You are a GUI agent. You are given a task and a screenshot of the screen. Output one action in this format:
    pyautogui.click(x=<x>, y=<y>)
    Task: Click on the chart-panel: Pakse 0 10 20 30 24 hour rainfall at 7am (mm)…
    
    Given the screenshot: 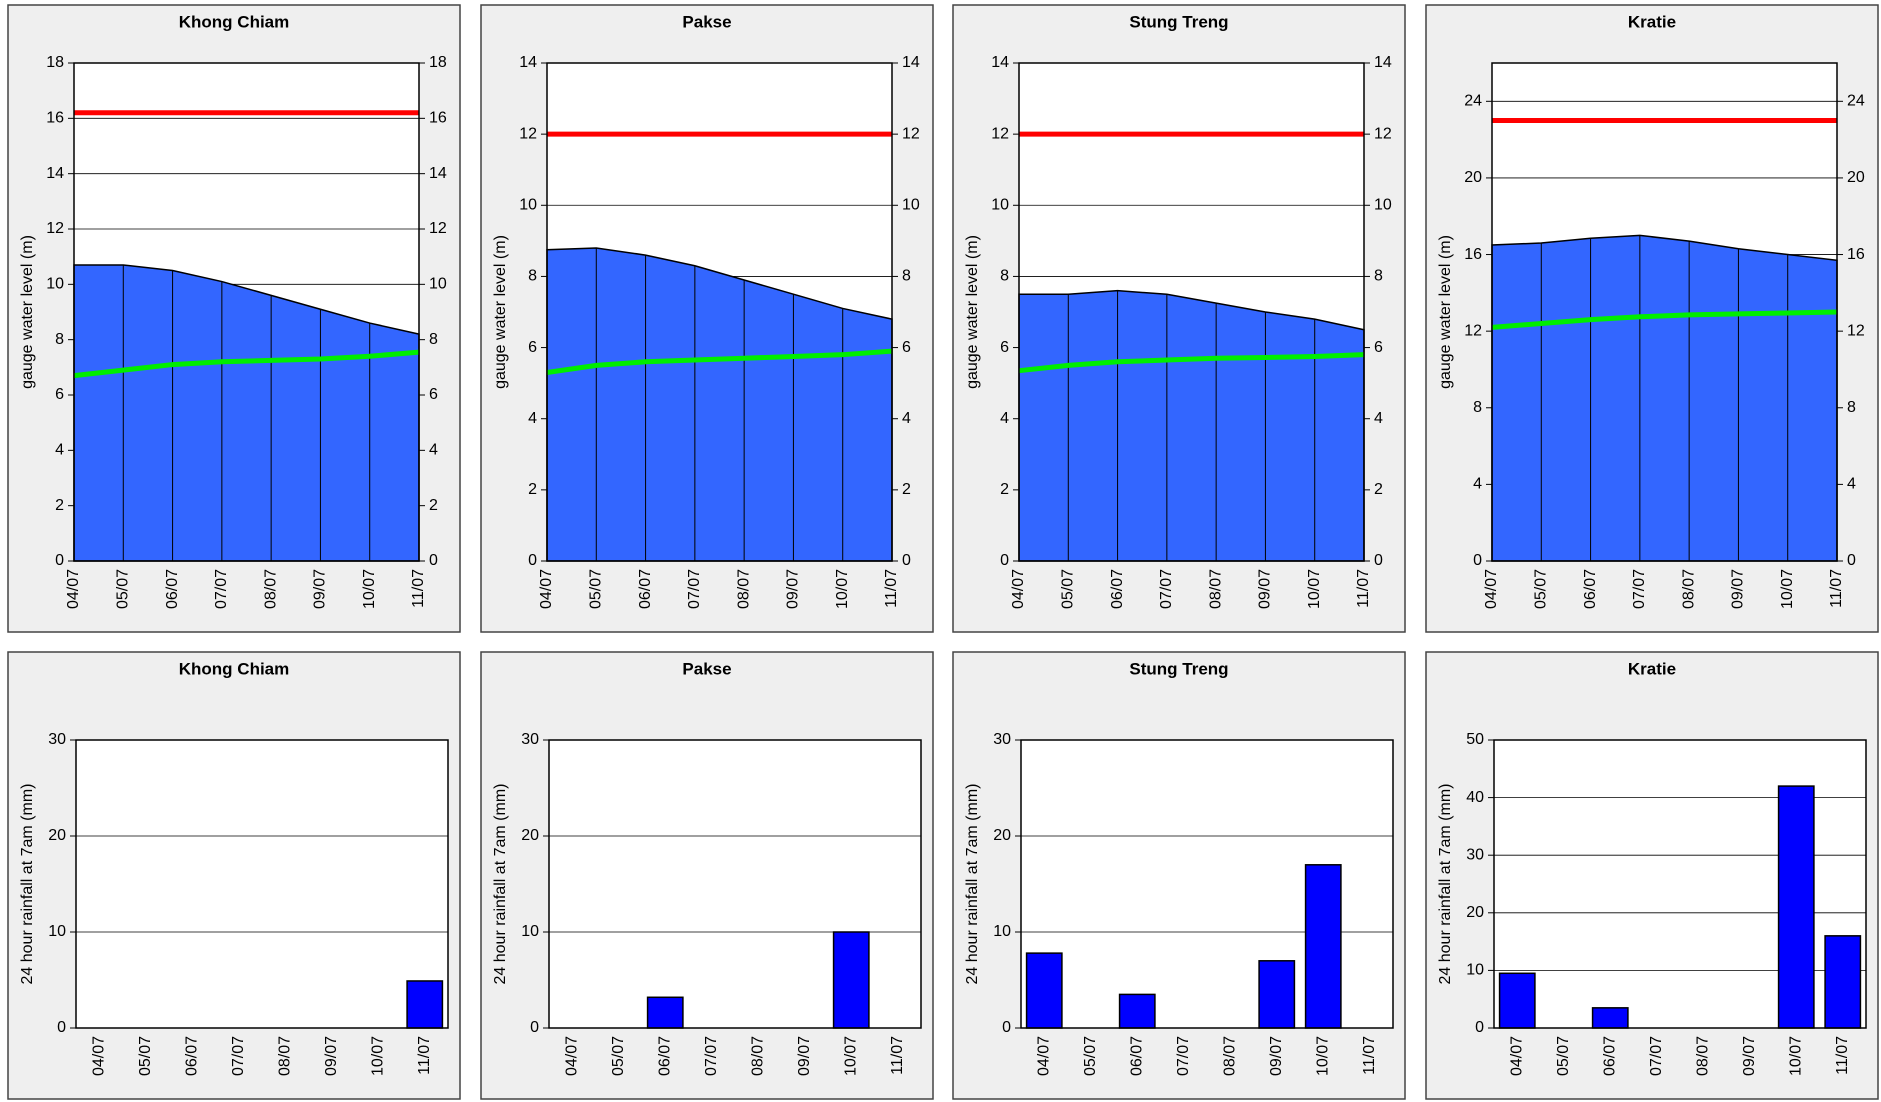 What is the action you would take?
    pyautogui.click(x=707, y=875)
    